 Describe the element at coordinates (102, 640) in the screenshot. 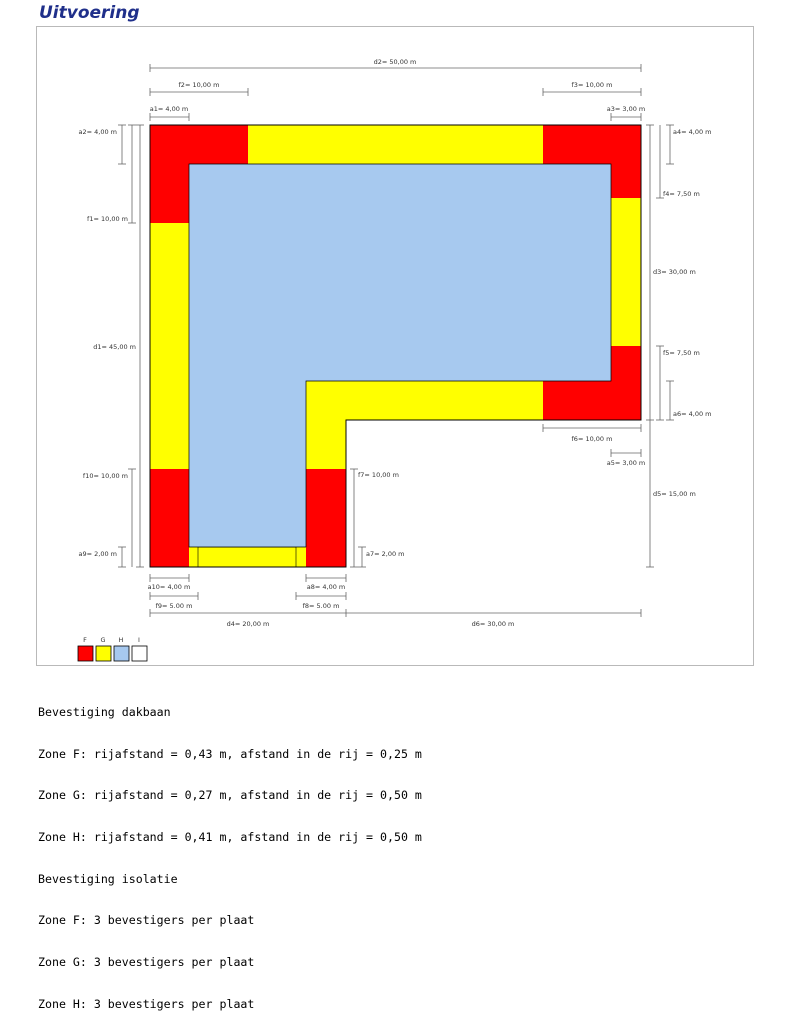

I see `legend-label-g: G` at that location.